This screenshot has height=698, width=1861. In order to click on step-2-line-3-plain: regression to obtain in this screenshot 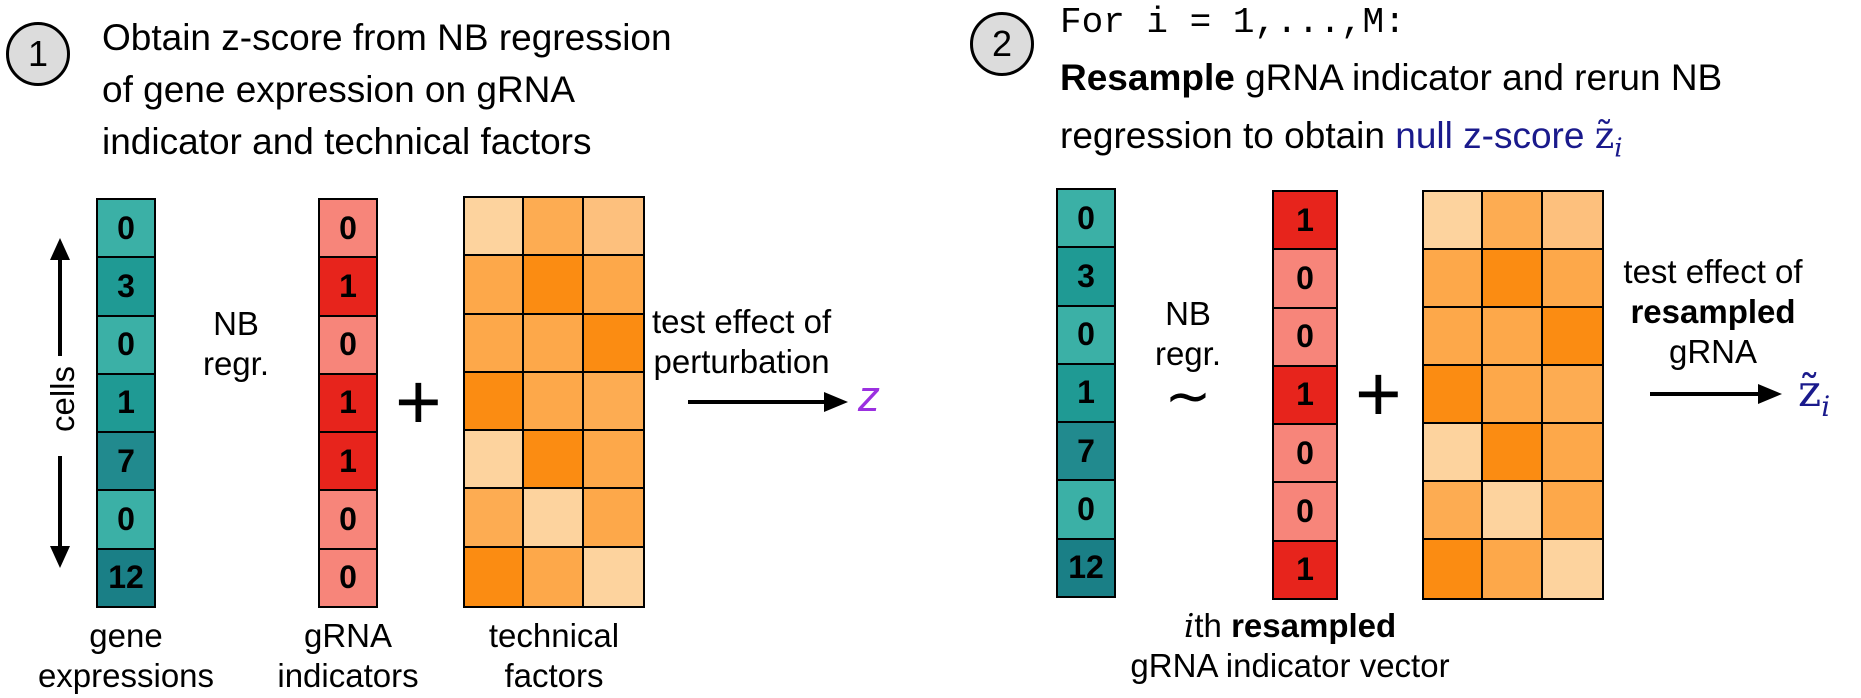, I will do `click(1228, 135)`.